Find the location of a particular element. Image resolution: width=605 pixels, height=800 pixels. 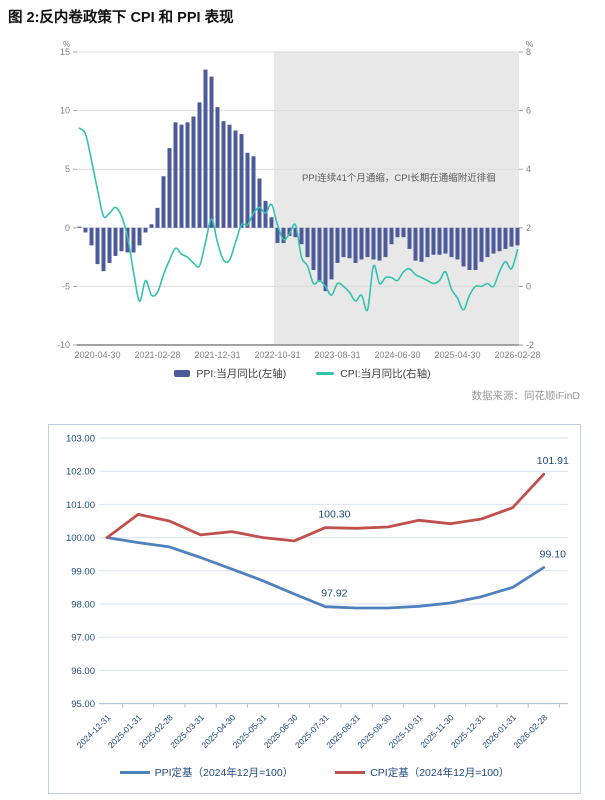

svg-text: 100.30 is located at coordinates (334, 515).